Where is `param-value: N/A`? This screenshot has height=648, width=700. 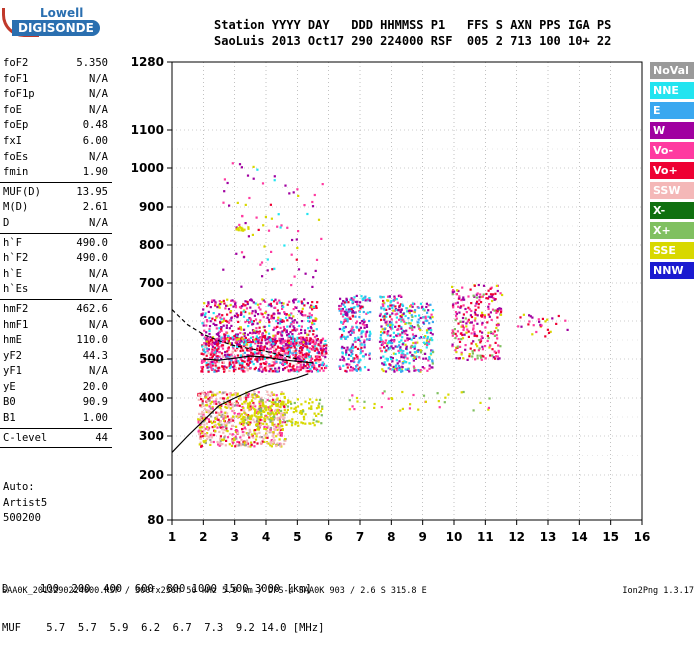 param-value: N/A is located at coordinates (98, 156).